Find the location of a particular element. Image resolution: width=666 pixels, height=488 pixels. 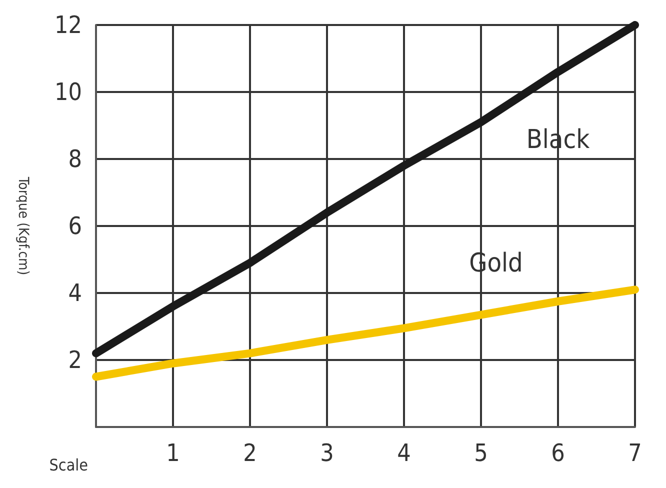

x-tick-label: 4 is located at coordinates (404, 453).